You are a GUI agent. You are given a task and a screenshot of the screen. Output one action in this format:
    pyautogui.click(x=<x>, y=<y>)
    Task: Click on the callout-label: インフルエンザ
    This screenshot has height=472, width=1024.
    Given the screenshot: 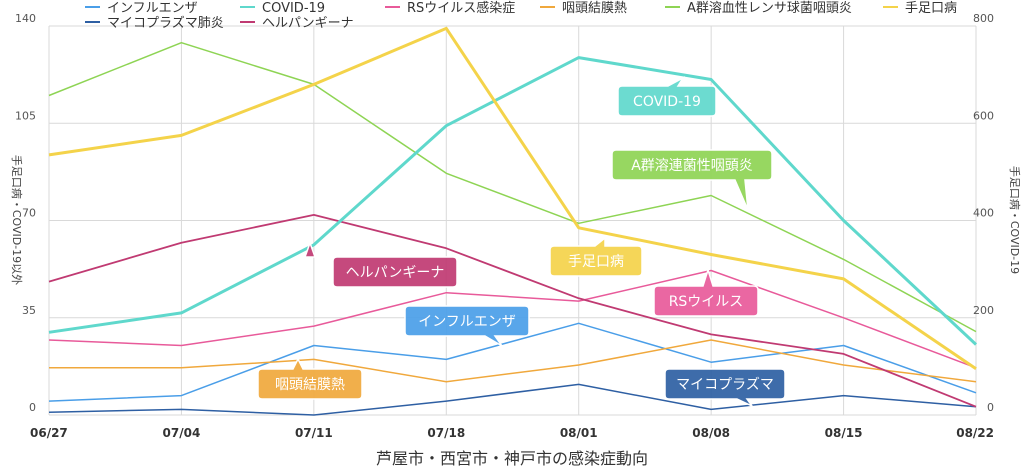 What is the action you would take?
    pyautogui.click(x=467, y=322)
    